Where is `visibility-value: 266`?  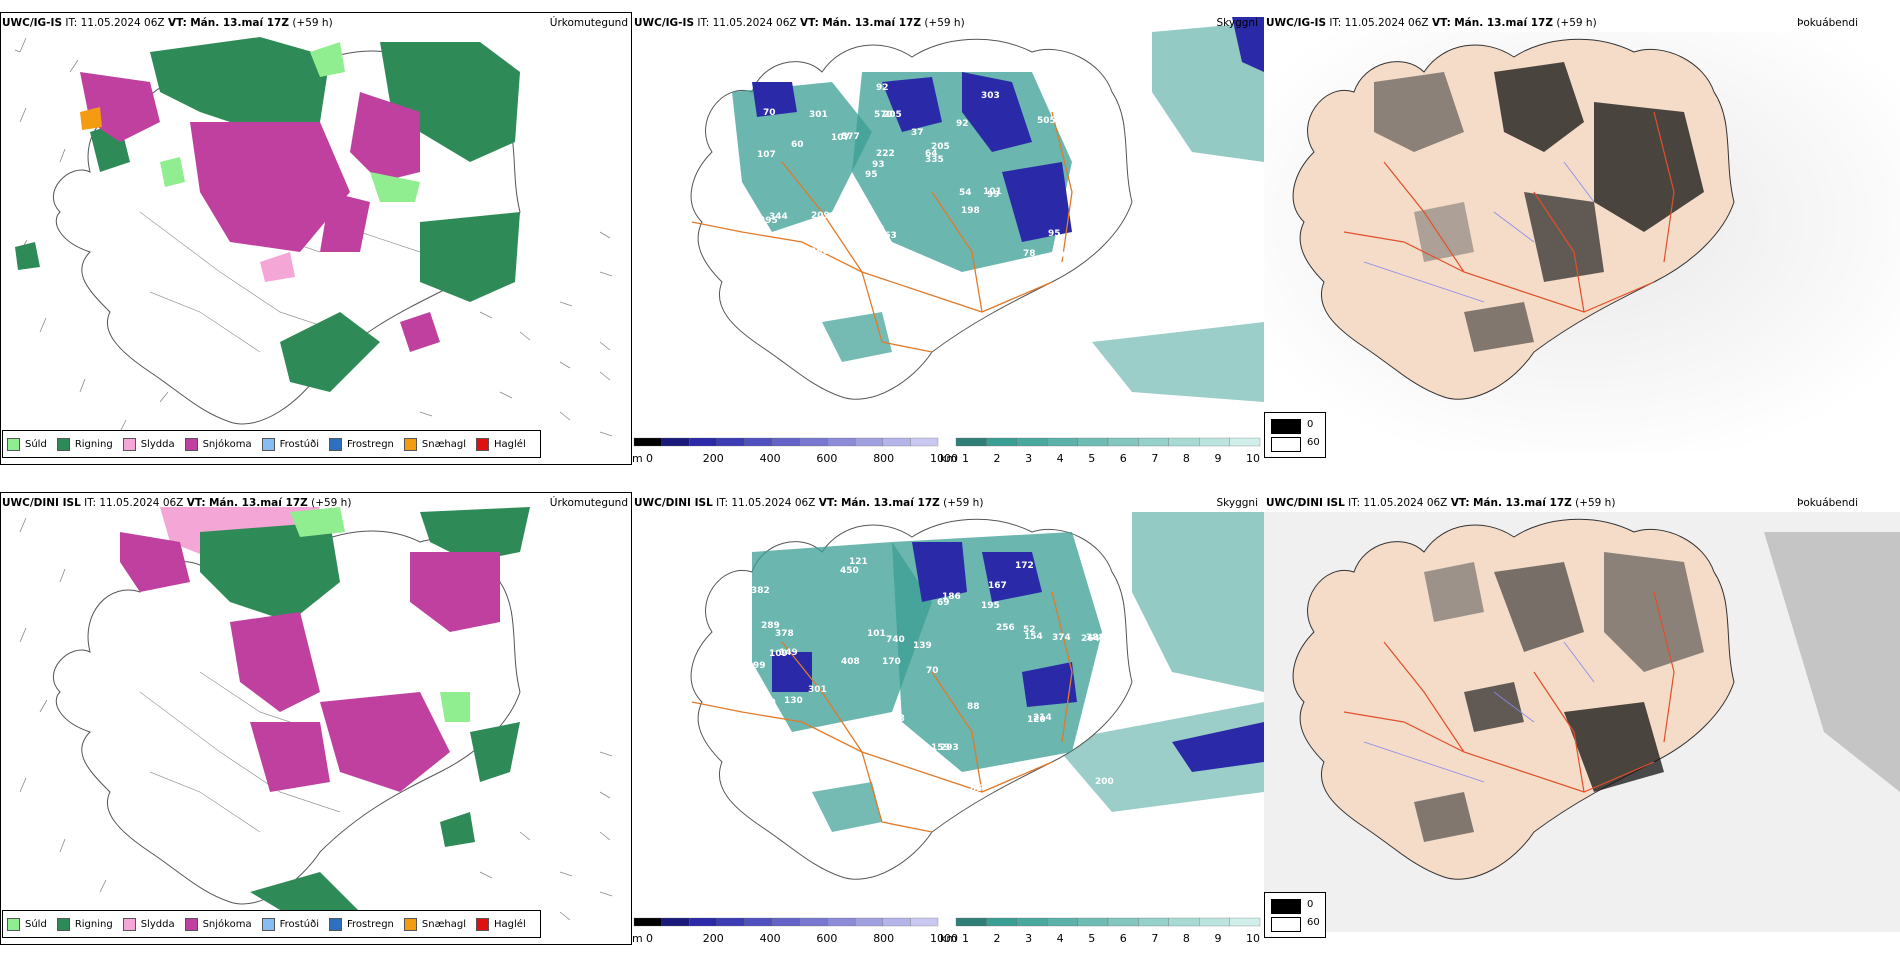 visibility-value: 266 is located at coordinates (819, 252).